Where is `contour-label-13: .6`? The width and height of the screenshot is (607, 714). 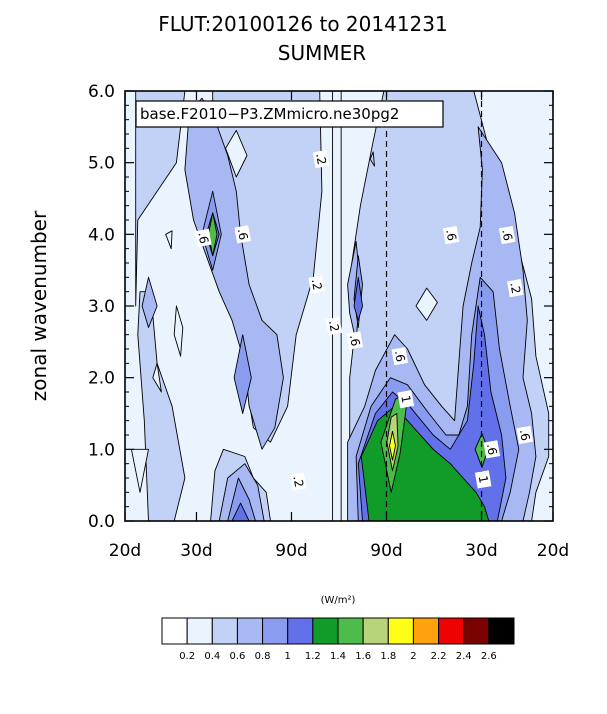 contour-label-13: .6 is located at coordinates (492, 449).